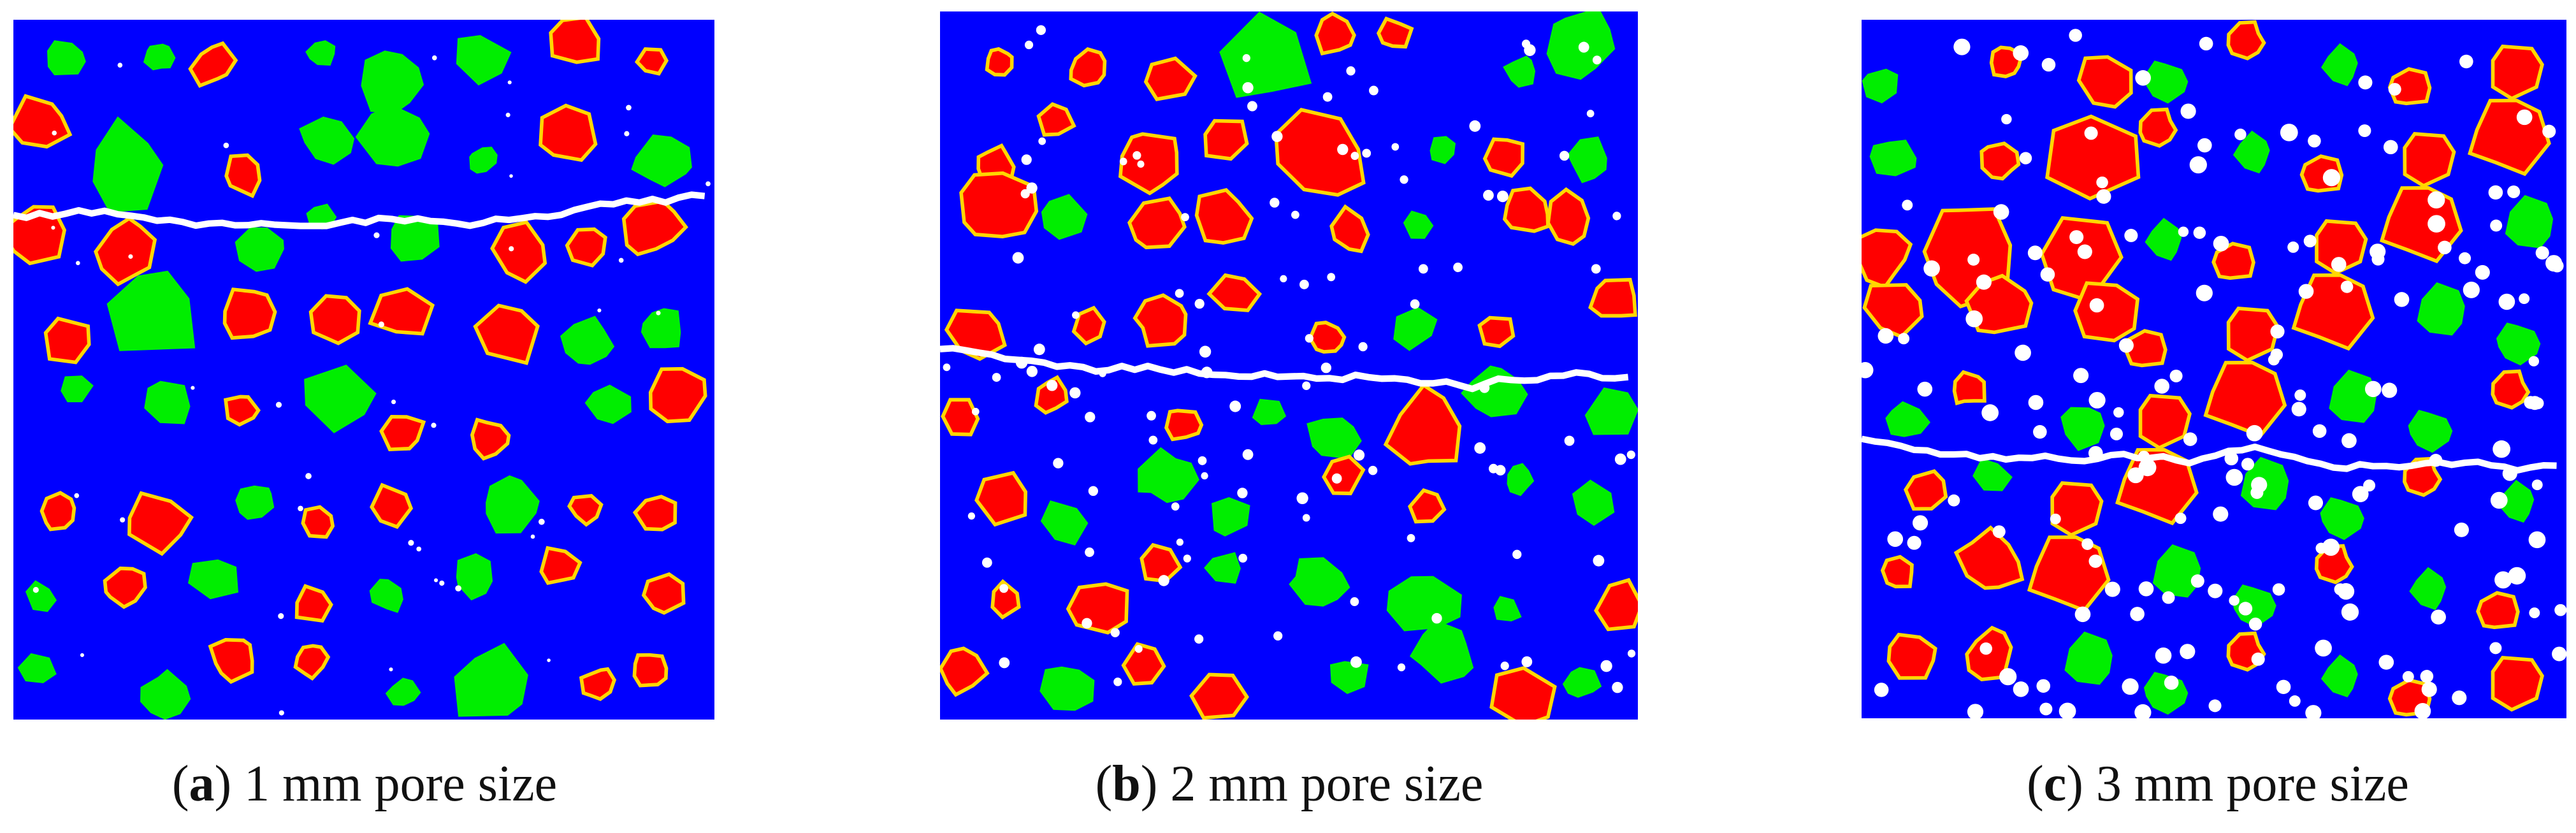  Describe the element at coordinates (1284, 369) in the screenshot. I see `crack` at that location.